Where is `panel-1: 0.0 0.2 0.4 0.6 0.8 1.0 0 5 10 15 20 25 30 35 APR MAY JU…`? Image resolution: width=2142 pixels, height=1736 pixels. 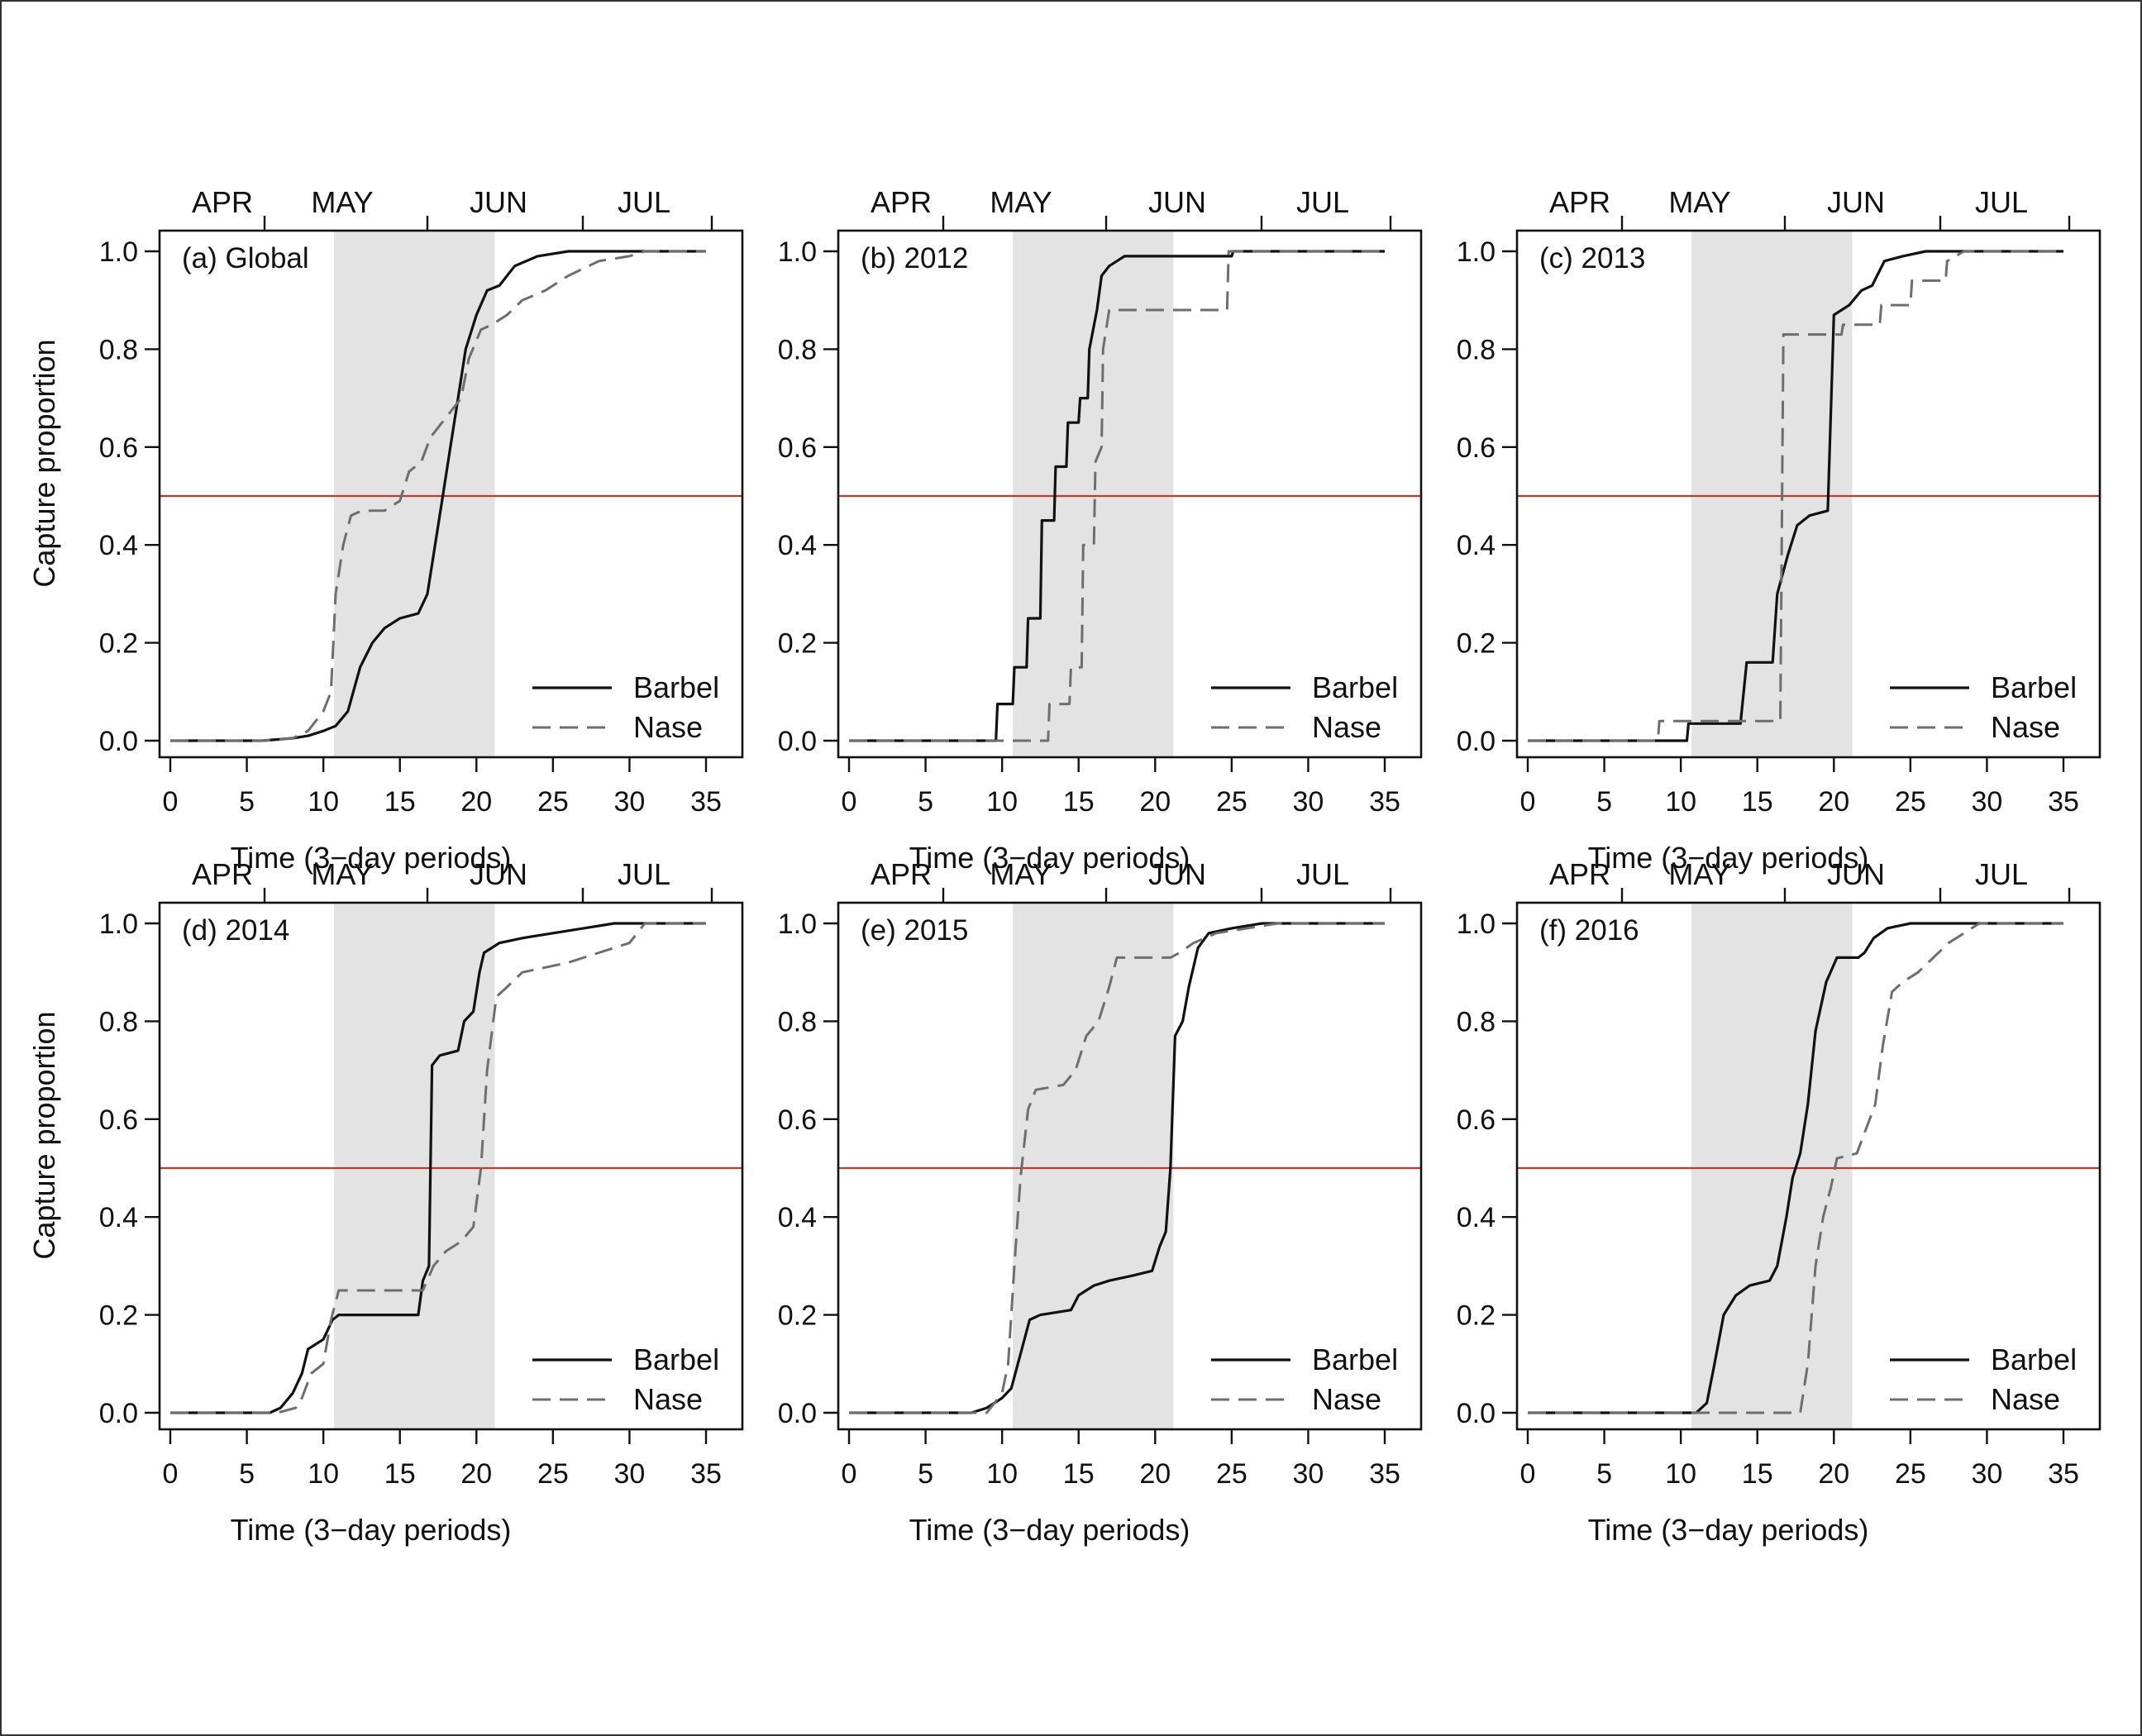
panel-1: 0.0 0.2 0.4 0.6 0.8 1.0 0 5 10 15 20 25 30 35 APR MAY JU… is located at coordinates (385, 530).